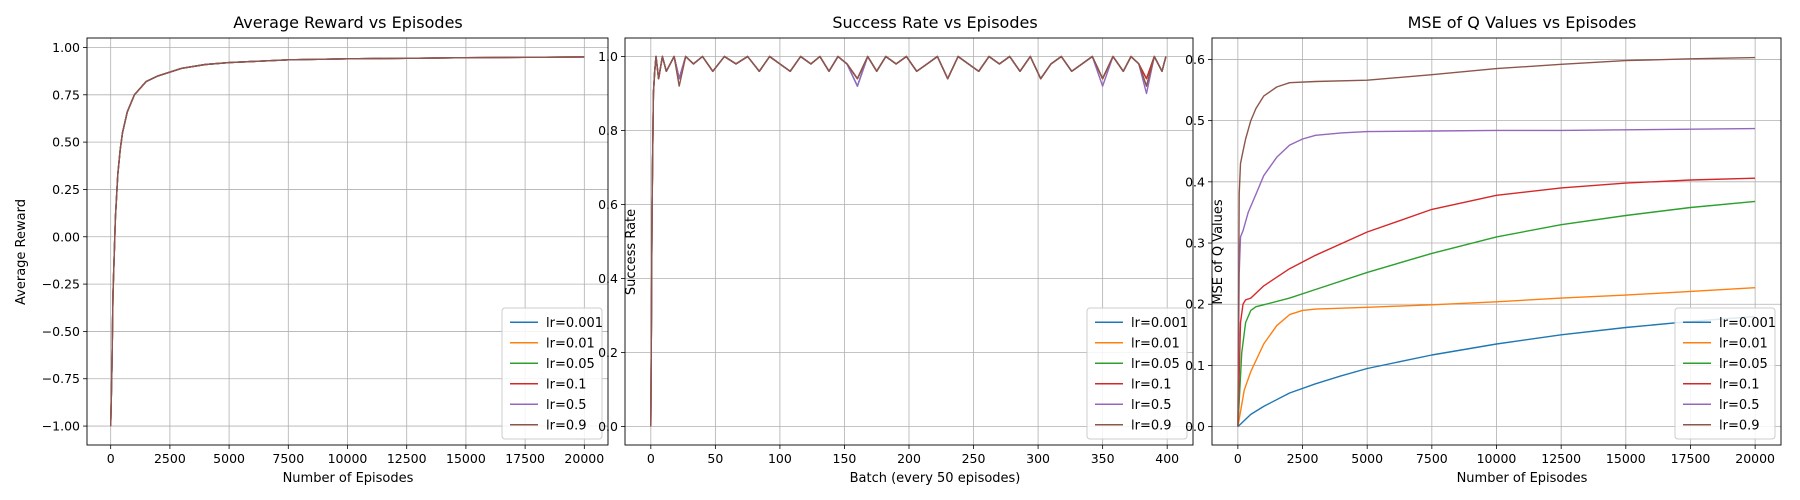 This screenshot has width=1800, height=500. Describe the element at coordinates (934, 22) in the screenshot. I see `chart-title: Success Rate vs Episodes` at that location.